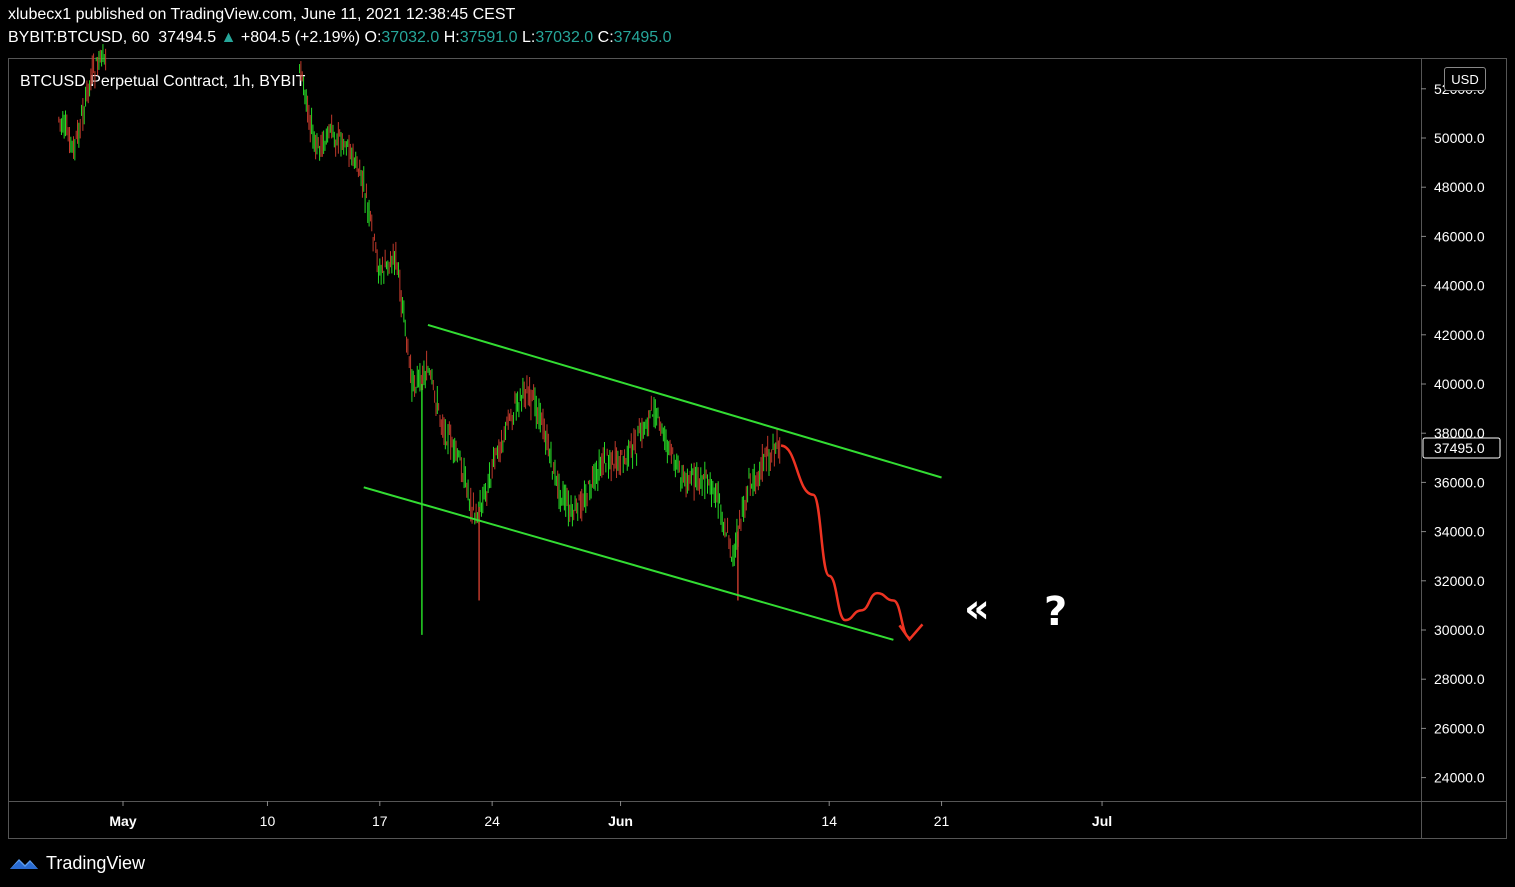 Image resolution: width=1515 pixels, height=887 pixels. I want to click on time-axis: May 10 17 24 Jun 14 21 Jul, so click(610, 815).